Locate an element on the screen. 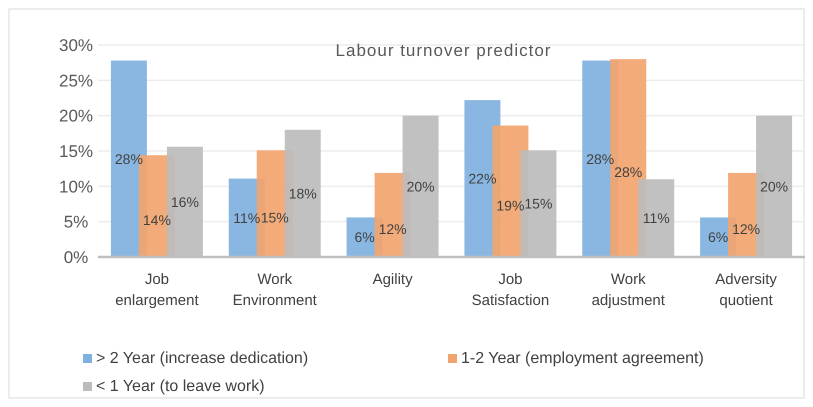  data-label: 28% is located at coordinates (628, 172).